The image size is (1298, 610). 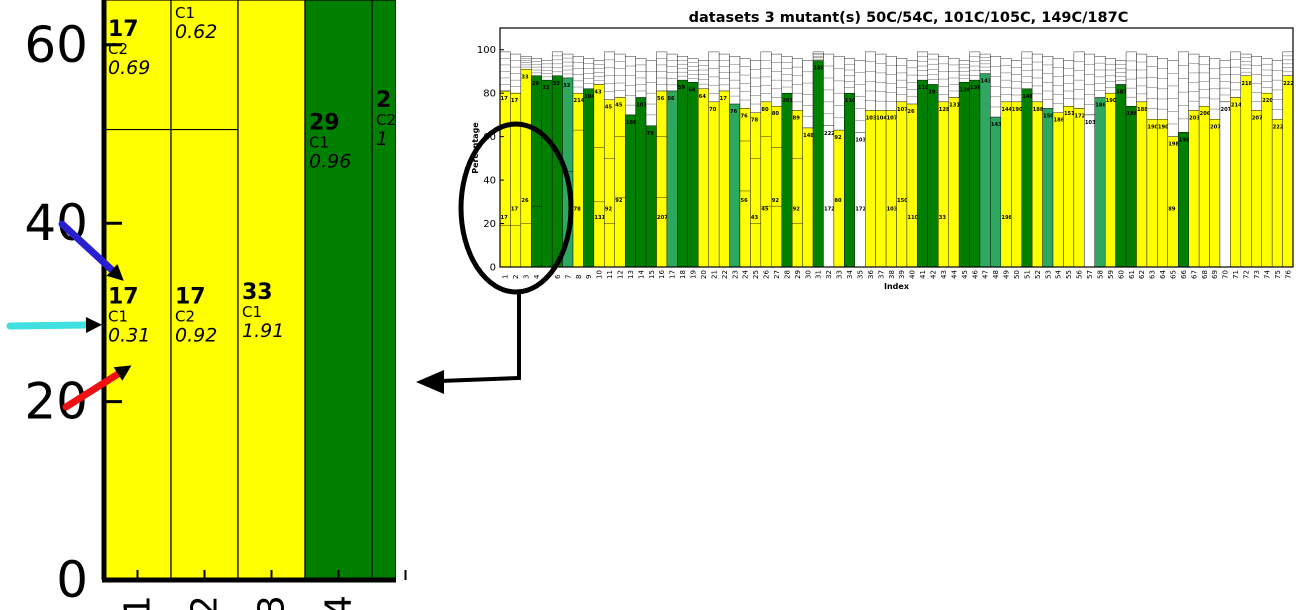 I want to click on bar-label: 188, so click(x=1132, y=114).